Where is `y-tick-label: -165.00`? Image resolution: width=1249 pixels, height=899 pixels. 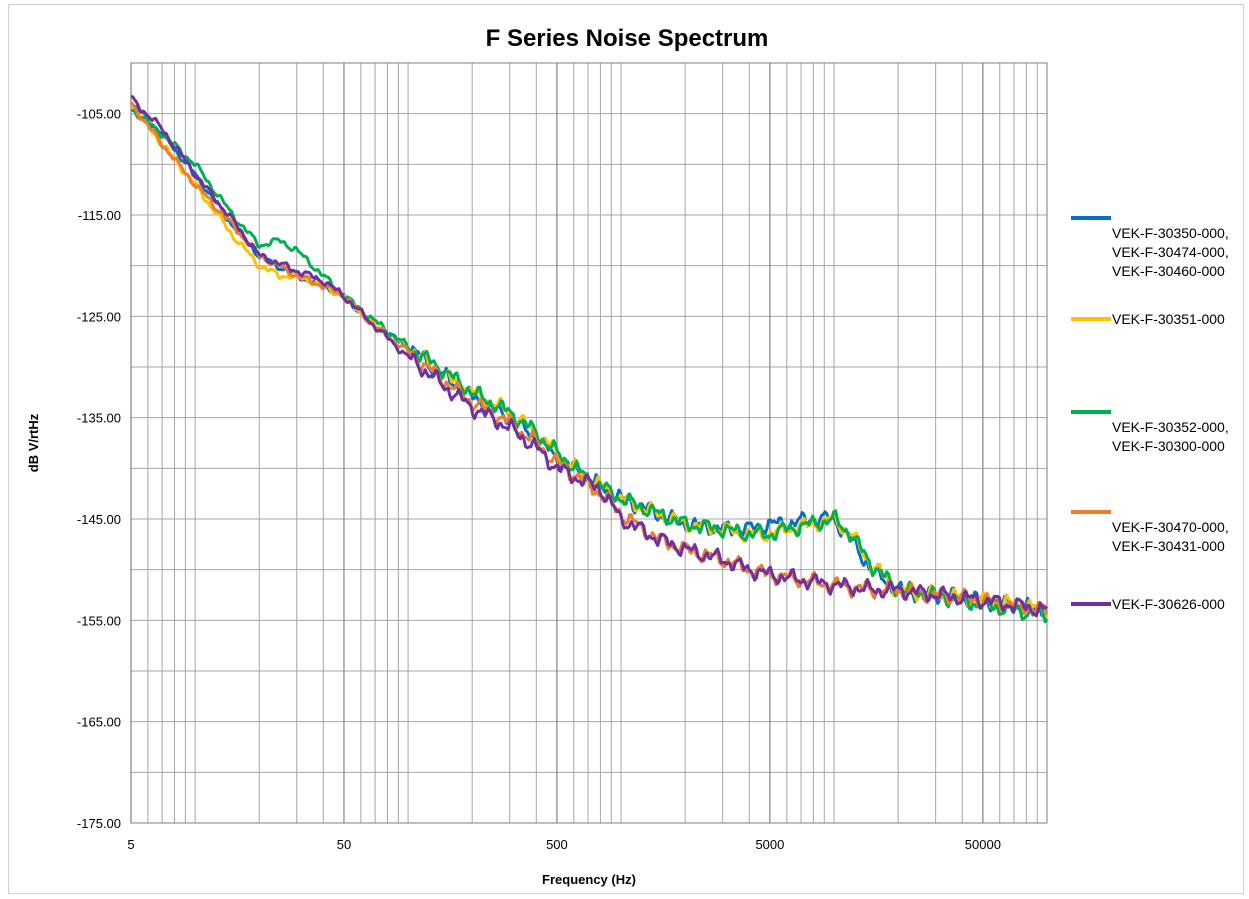
y-tick-label: -165.00 is located at coordinates (99, 722).